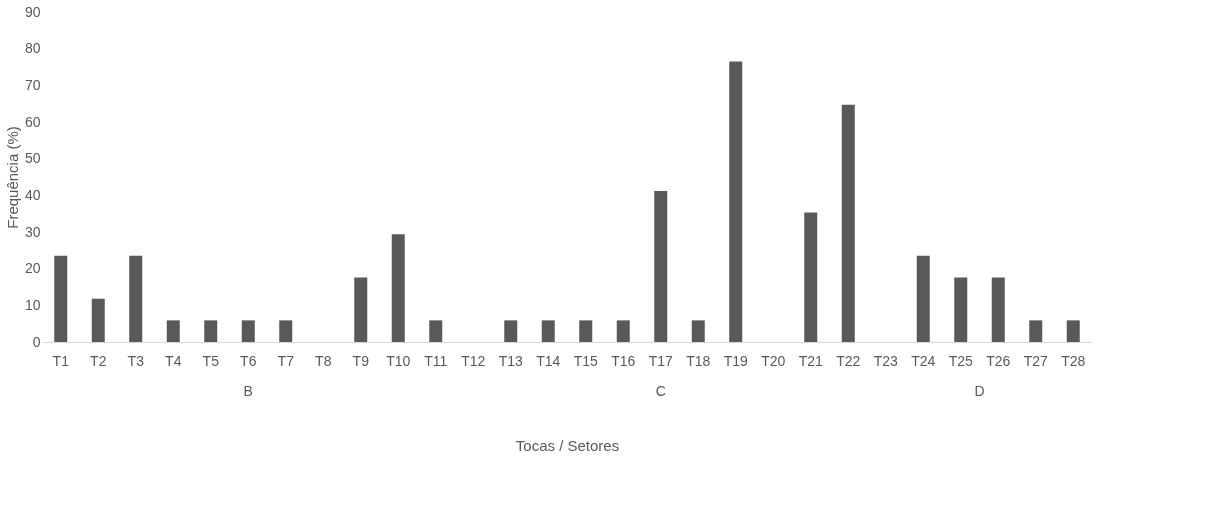 This screenshot has width=1205, height=527. What do you see at coordinates (511, 360) in the screenshot?
I see `x-tick-label: T13` at bounding box center [511, 360].